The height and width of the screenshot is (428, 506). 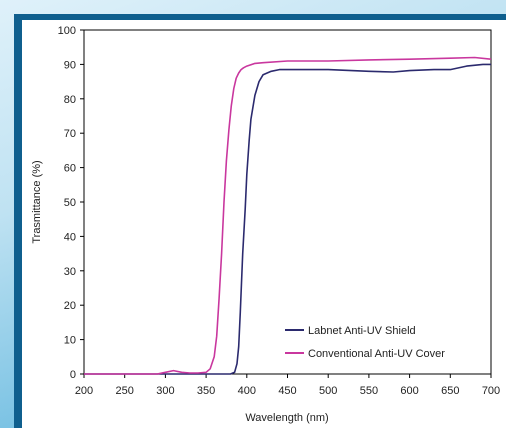 What do you see at coordinates (286, 418) in the screenshot?
I see `x-axis-label: Wavelength (nm)` at bounding box center [286, 418].